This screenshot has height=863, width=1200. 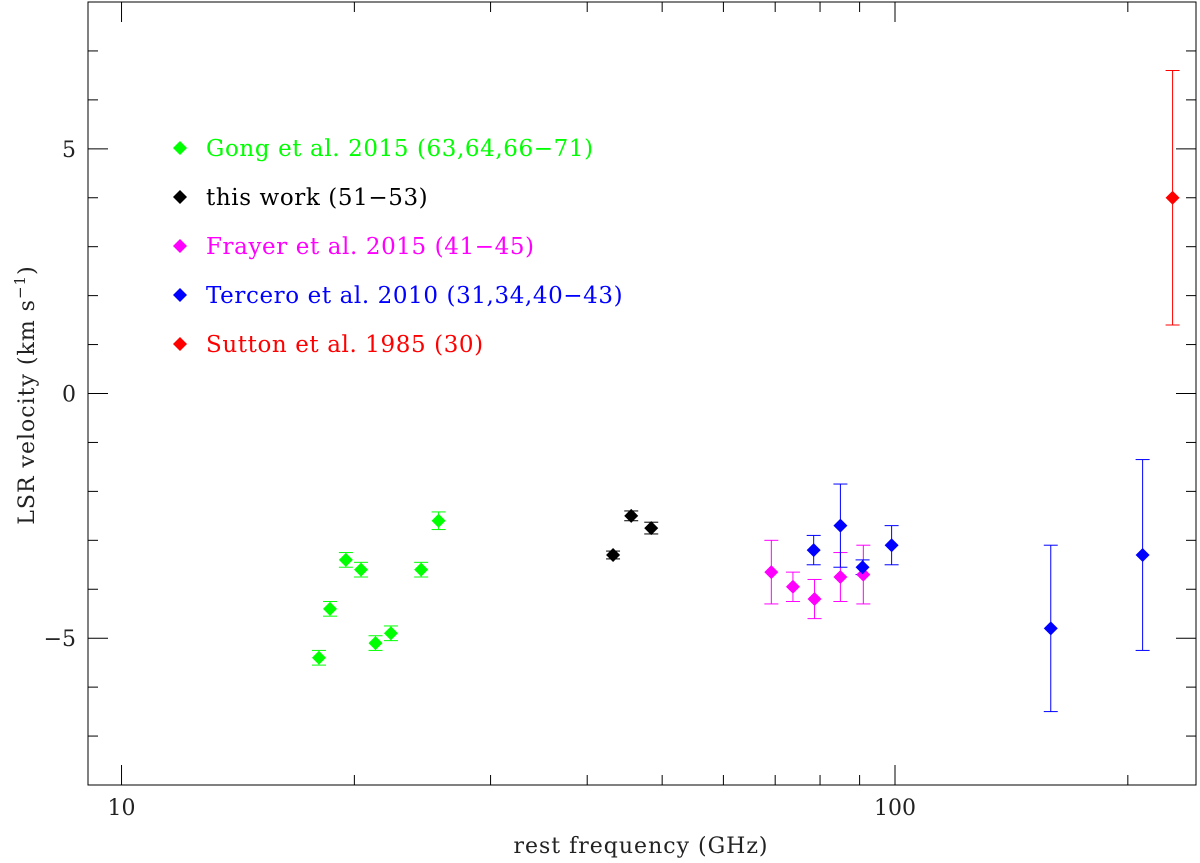 I want to click on legend-label: Gong et al. 2015 (63,64,66−71), so click(x=400, y=149).